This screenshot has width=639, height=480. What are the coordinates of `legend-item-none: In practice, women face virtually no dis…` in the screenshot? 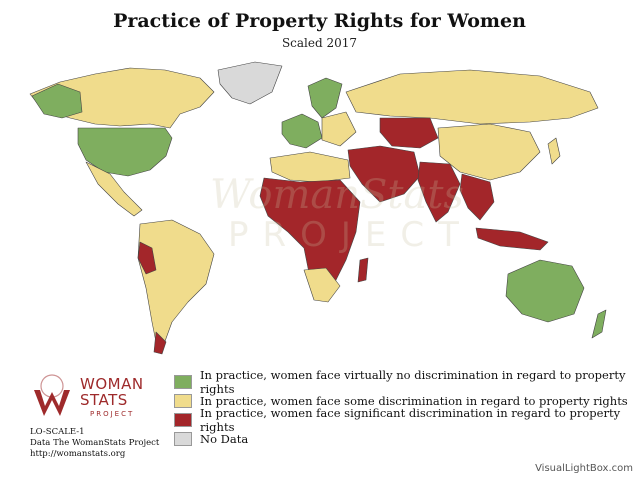 It's located at (404, 382).